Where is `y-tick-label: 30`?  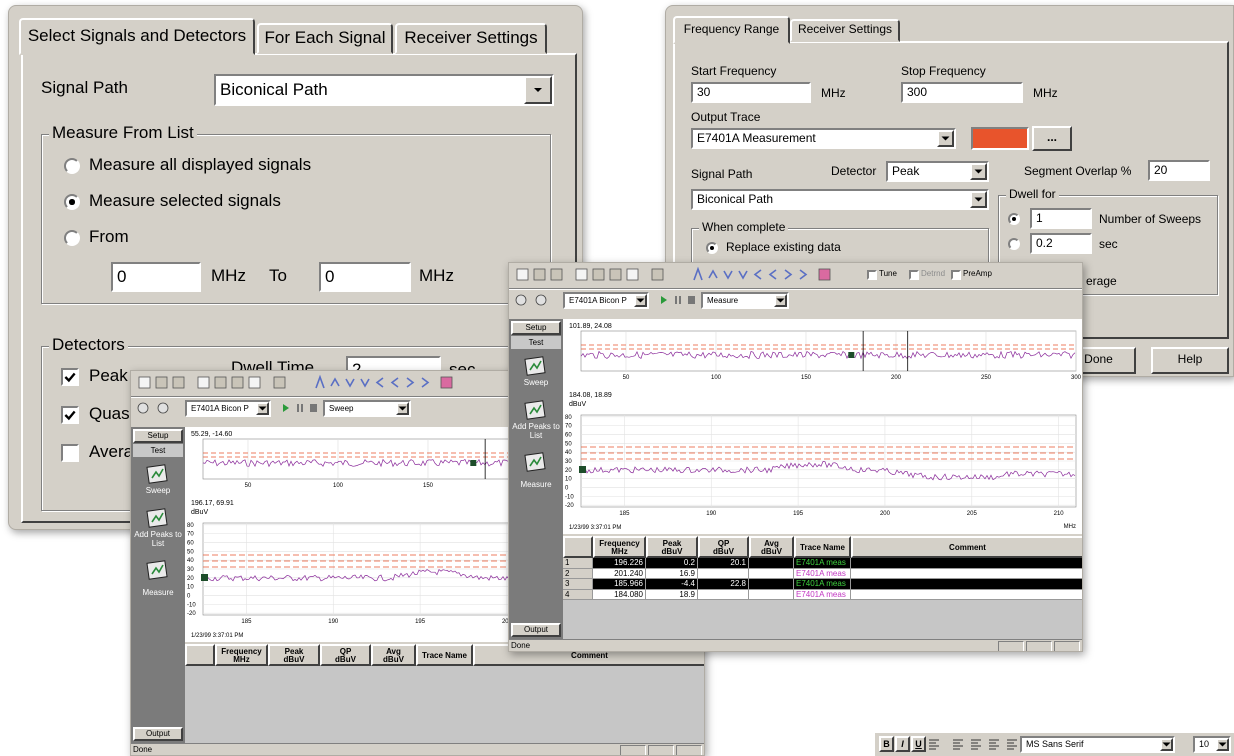 y-tick-label: 30 is located at coordinates (568, 462).